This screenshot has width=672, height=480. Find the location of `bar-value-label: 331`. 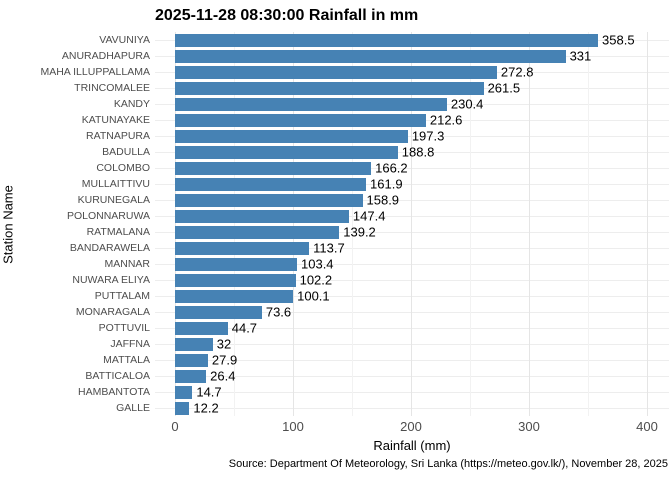

bar-value-label: 331 is located at coordinates (580, 56).